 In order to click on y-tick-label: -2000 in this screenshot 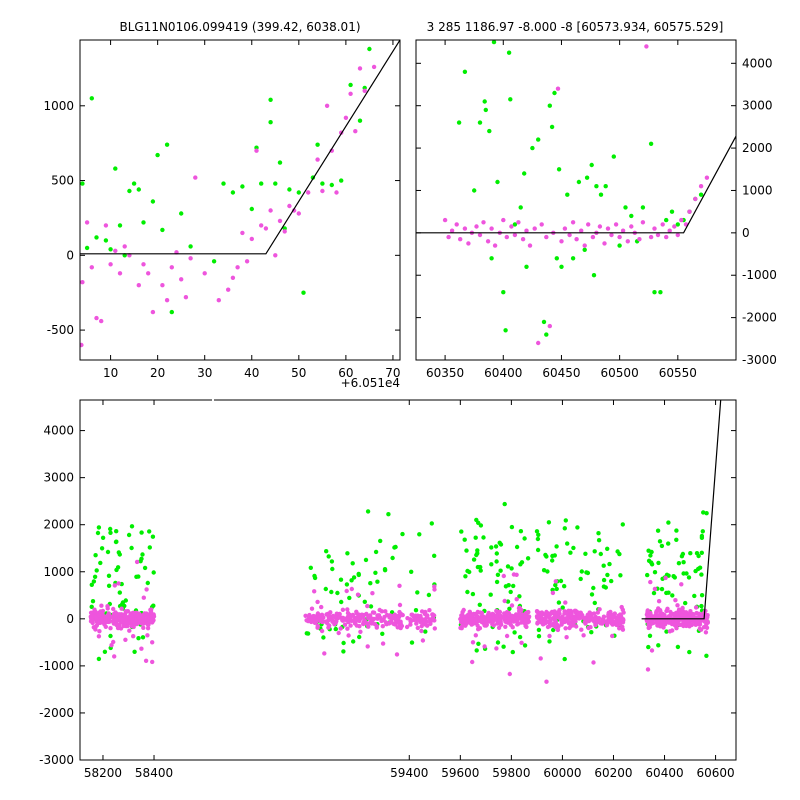, I will do `click(759, 318)`.